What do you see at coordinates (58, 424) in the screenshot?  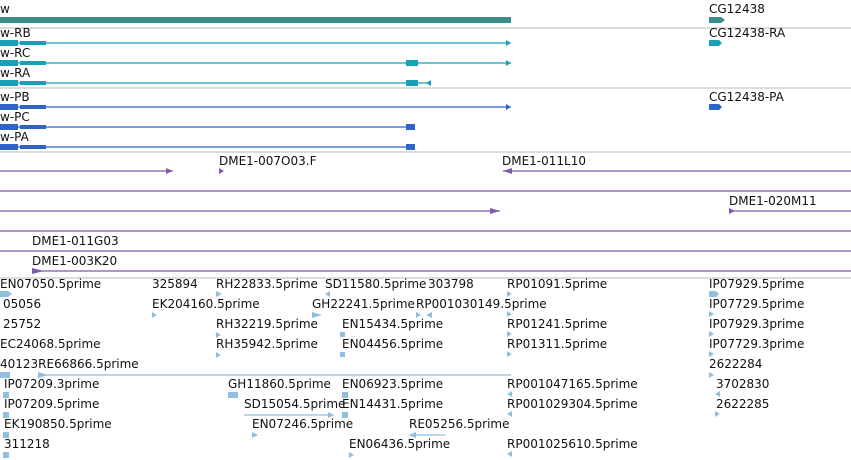 I see `est-label: EK190850.5prime` at bounding box center [58, 424].